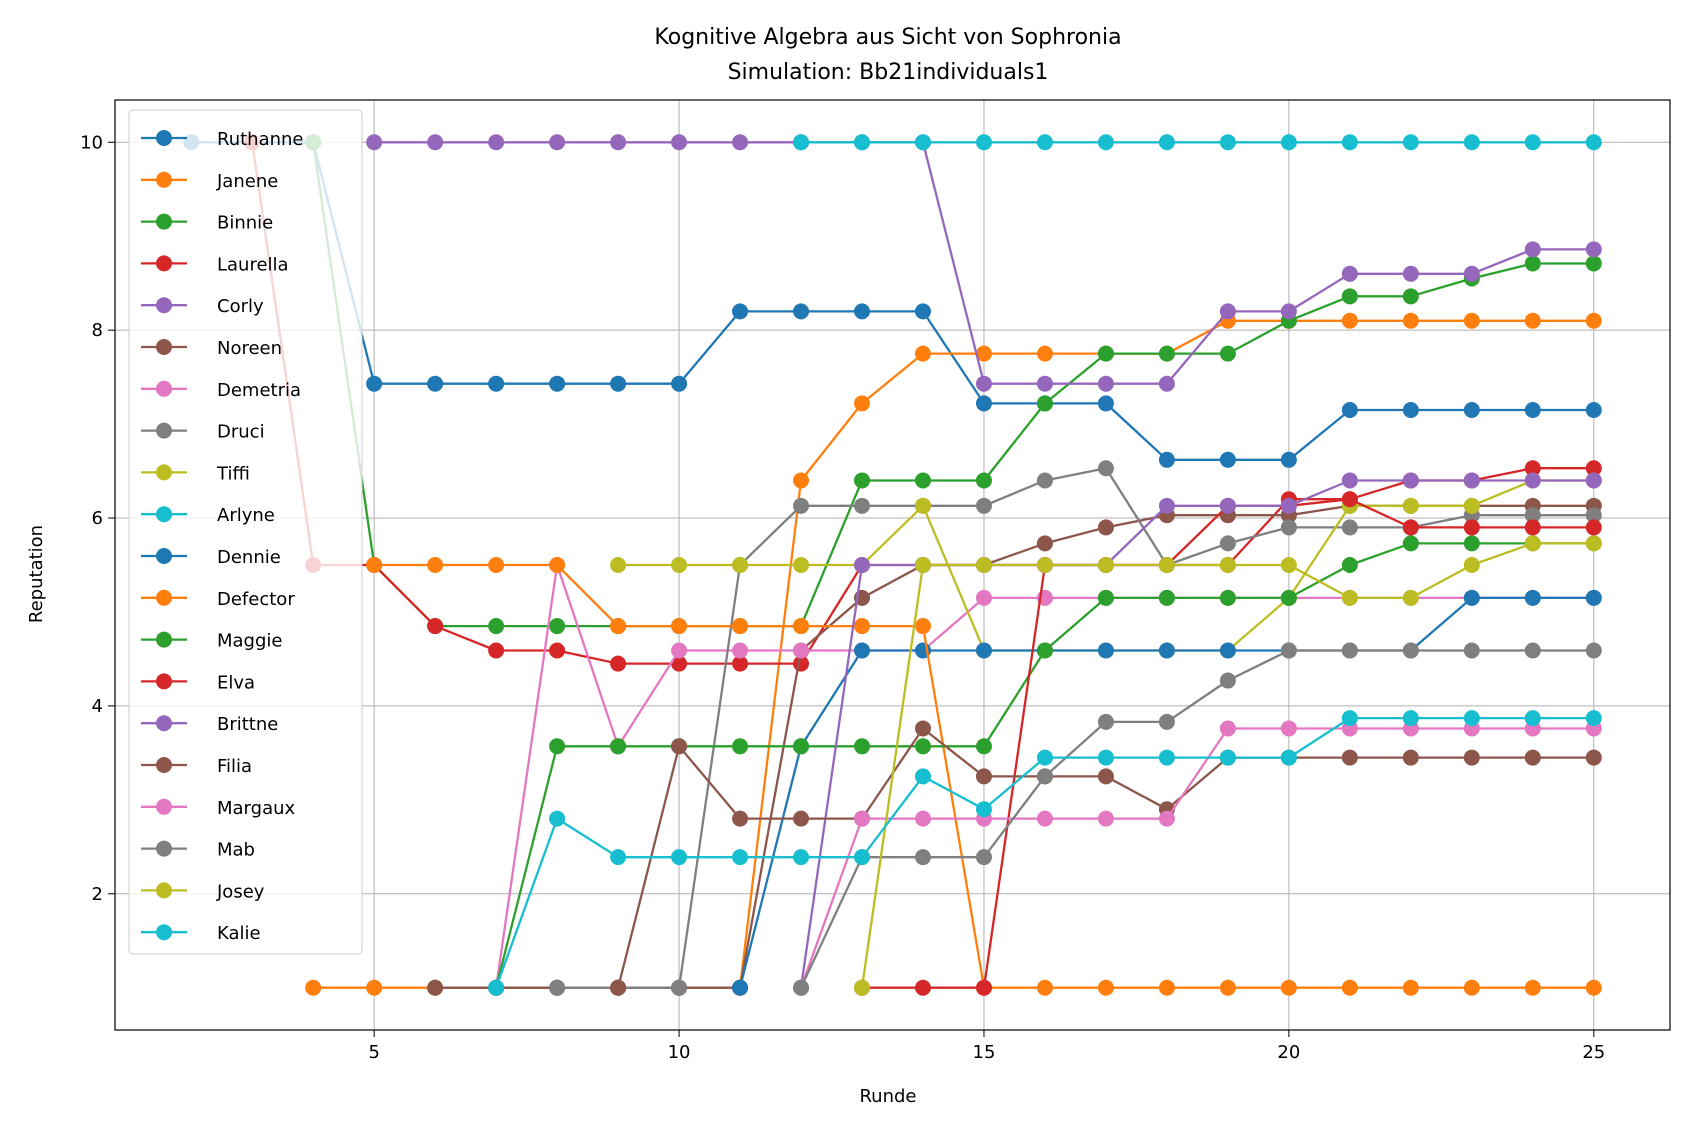 The width and height of the screenshot is (1683, 1131). Describe the element at coordinates (679, 1052) in the screenshot. I see `x-tick-label: 10` at that location.